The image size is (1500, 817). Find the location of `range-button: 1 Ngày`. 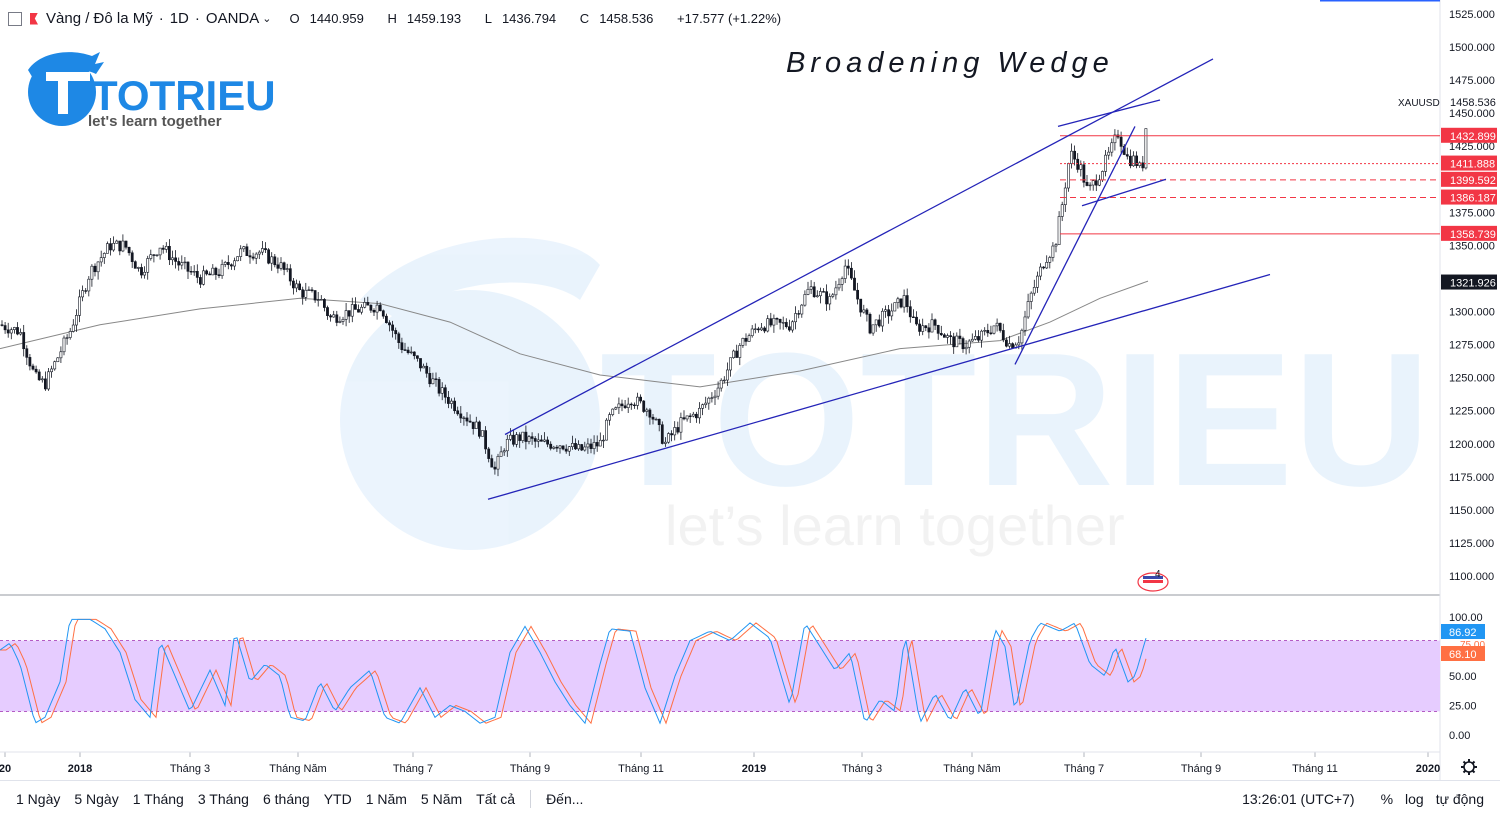

range-button: 1 Ngày is located at coordinates (38, 799).